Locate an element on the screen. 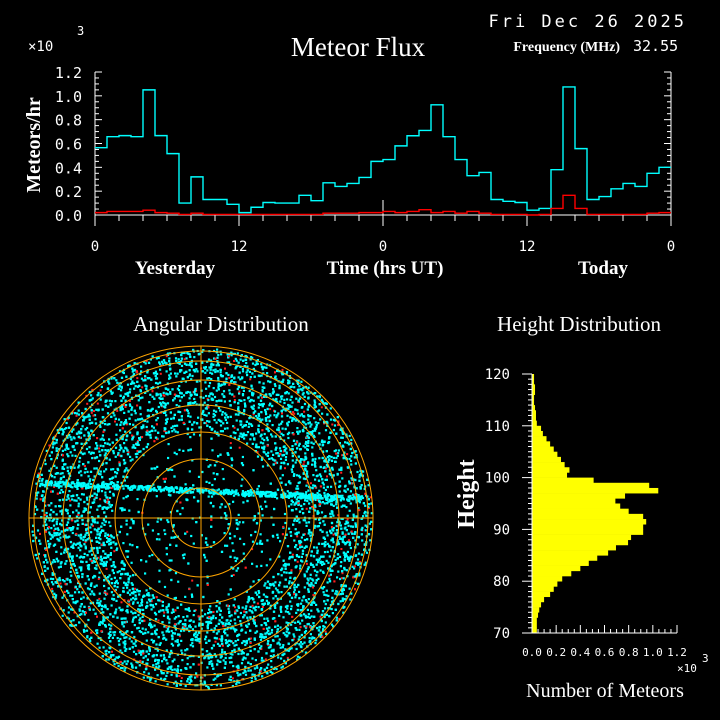 The height and width of the screenshot is (720, 720). flux-y-tick-label: 0.2 is located at coordinates (68, 192).